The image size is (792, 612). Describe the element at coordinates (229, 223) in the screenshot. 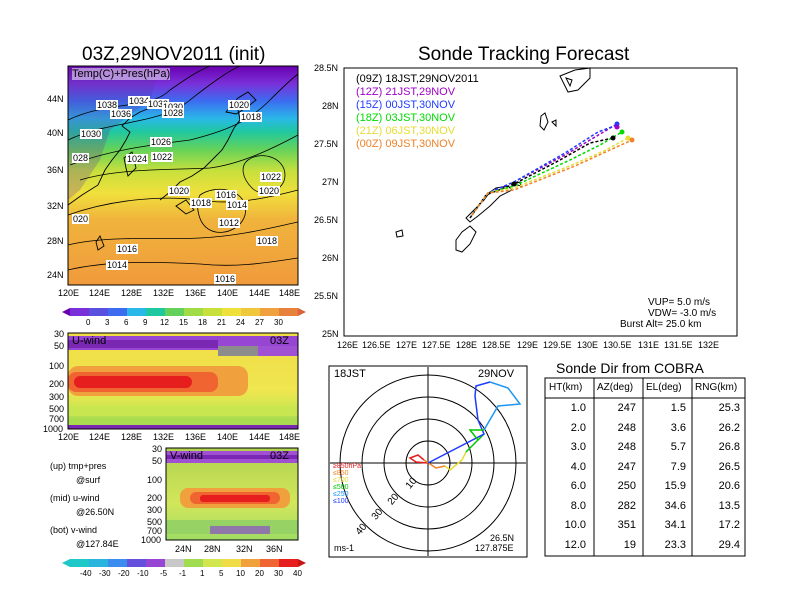

I see `isobar-label: 1012` at that location.